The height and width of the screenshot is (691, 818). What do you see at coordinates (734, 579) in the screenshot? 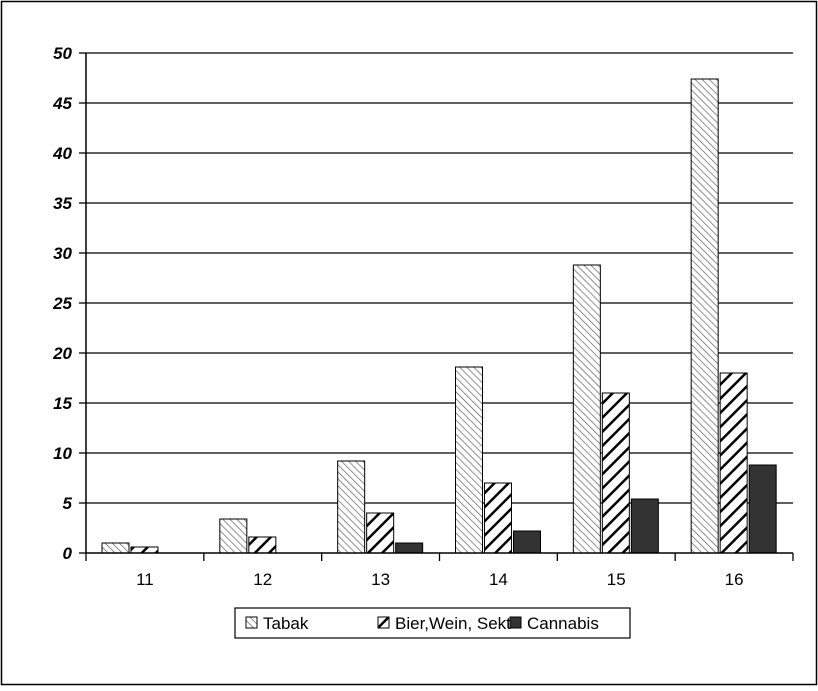
I see `x-tick-label: 16` at bounding box center [734, 579].